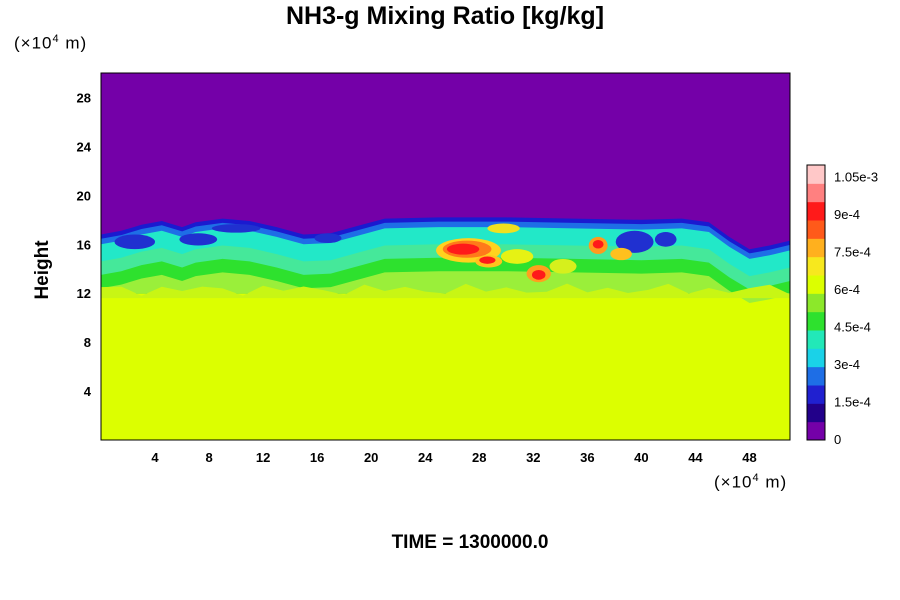 The height and width of the screenshot is (600, 900). What do you see at coordinates (837, 439) in the screenshot?
I see `colorbar-tick-label: 0` at bounding box center [837, 439].